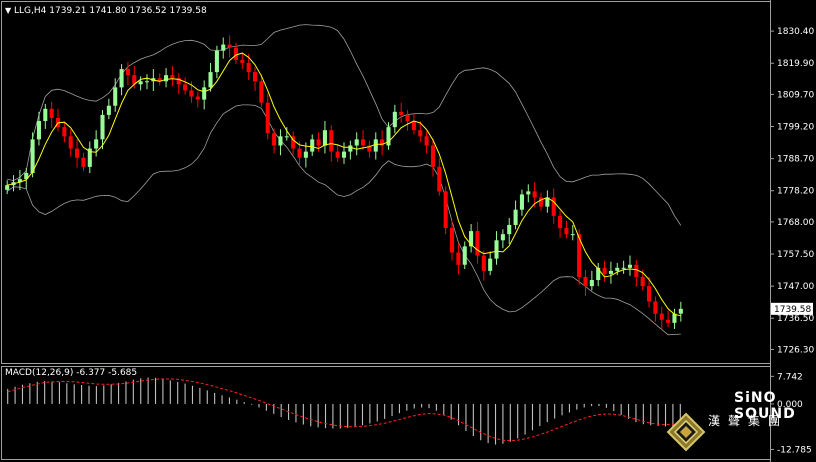 The width and height of the screenshot is (816, 462). Describe the element at coordinates (795, 350) in the screenshot. I see `price-tick-label: 1726.30` at that location.